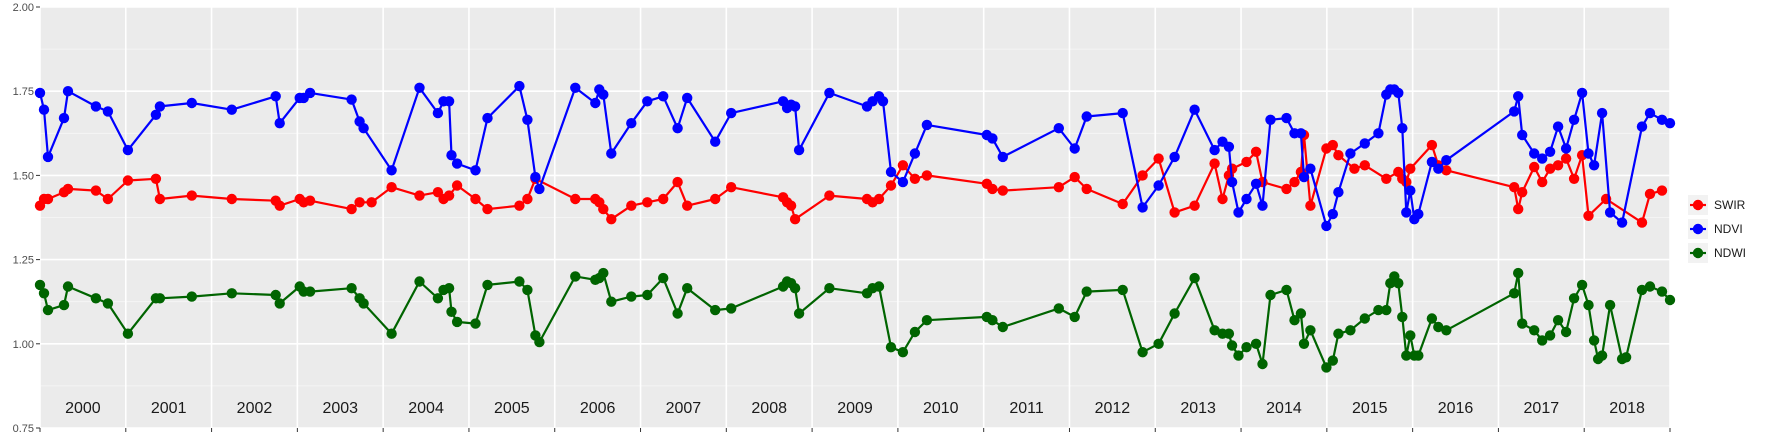  What do you see at coordinates (23, 8) in the screenshot?
I see `y-tick-label: 2.00` at bounding box center [23, 8].